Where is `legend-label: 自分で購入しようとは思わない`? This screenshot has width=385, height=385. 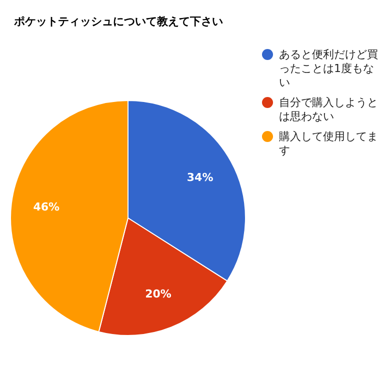
legend-label: 自分で購入しようとは思わない is located at coordinates (329, 110).